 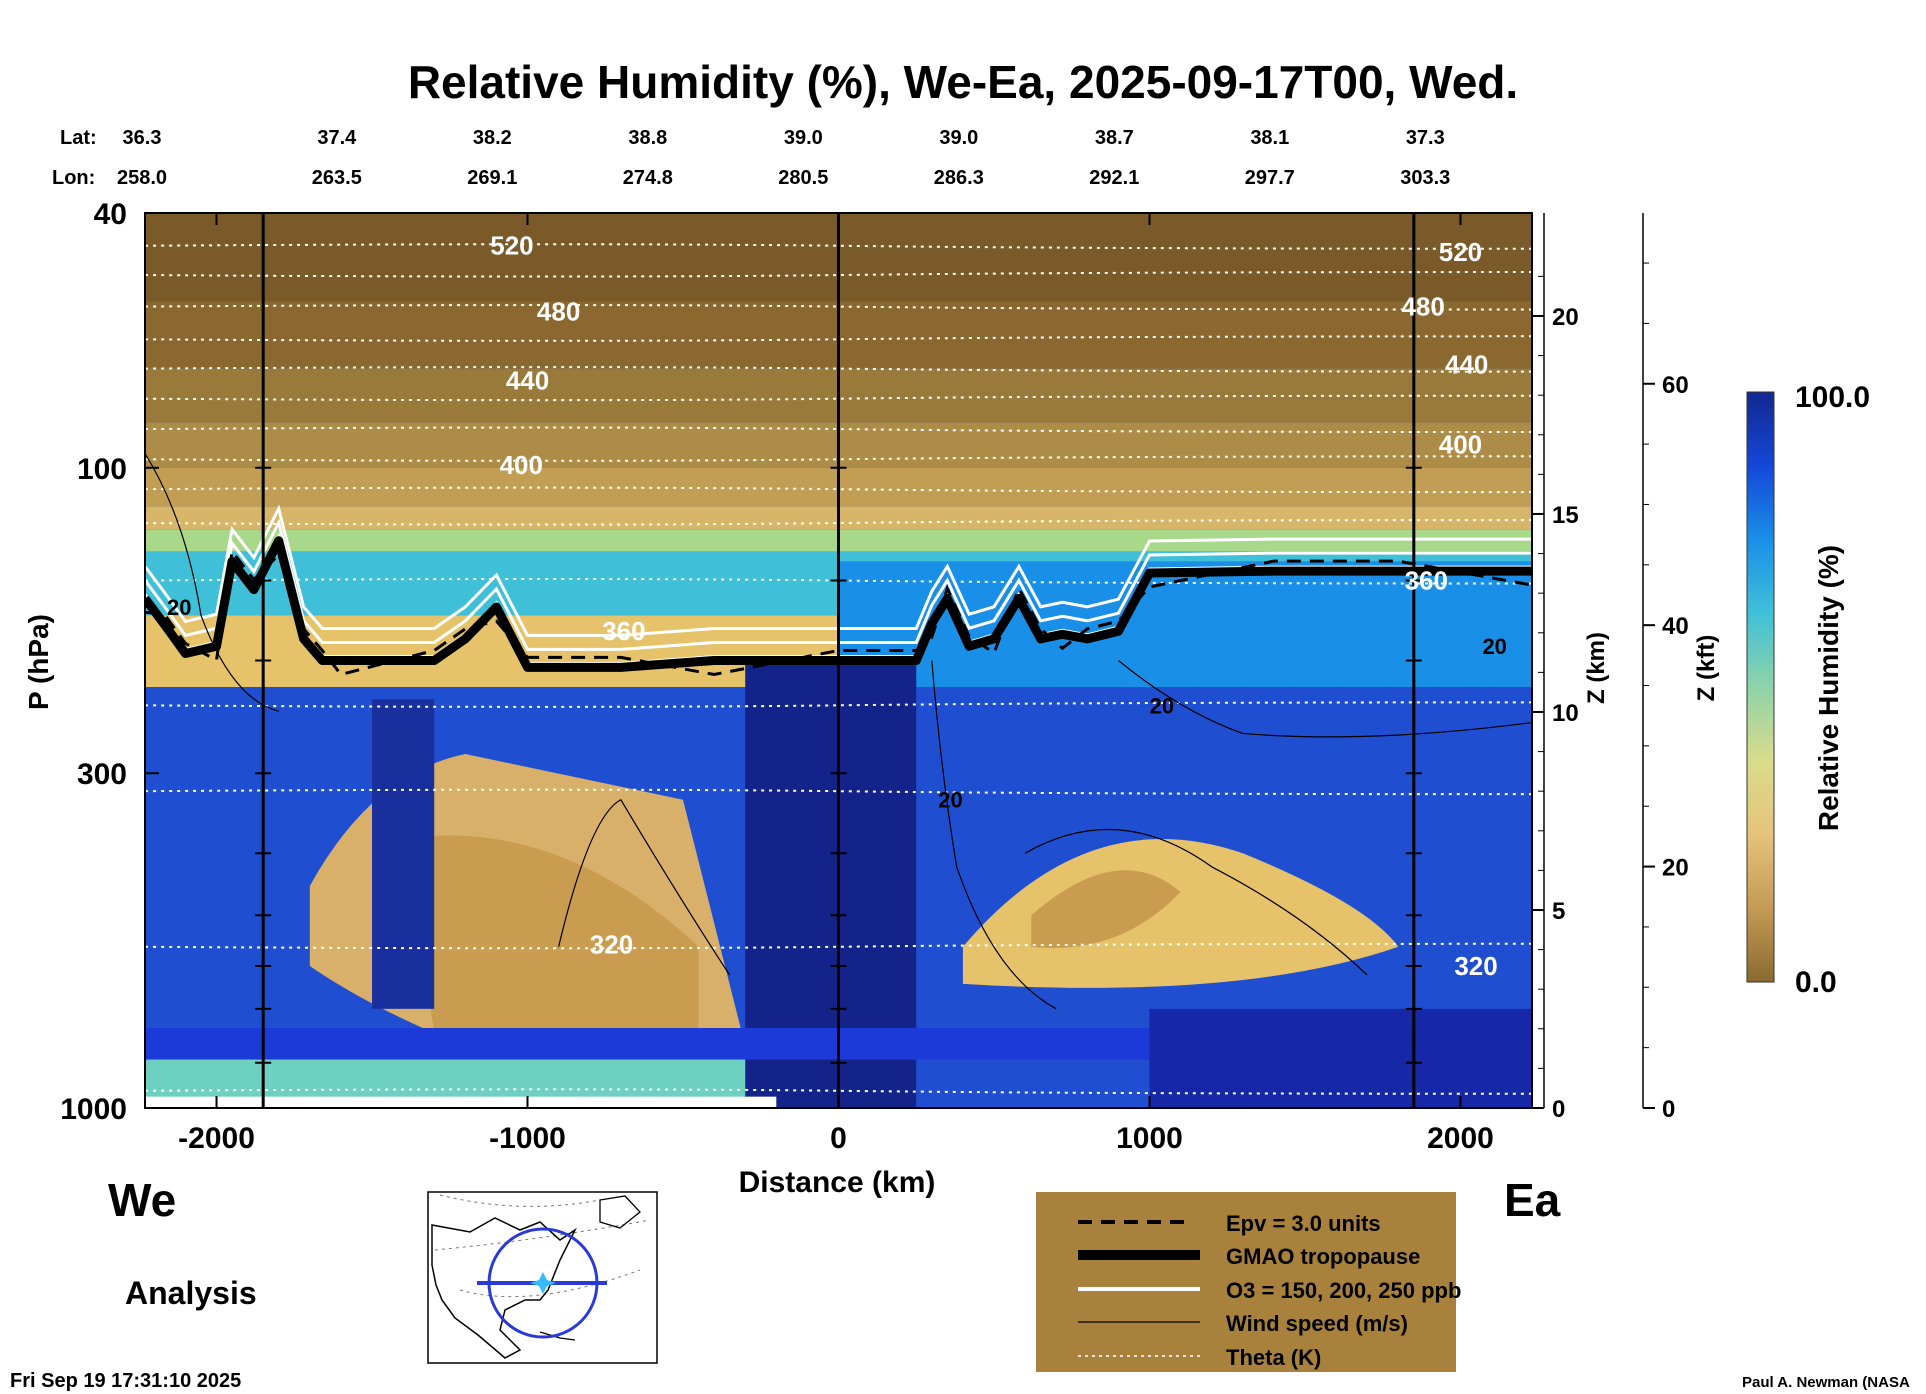 I want to click on tropopause-line, so click(x=838, y=604).